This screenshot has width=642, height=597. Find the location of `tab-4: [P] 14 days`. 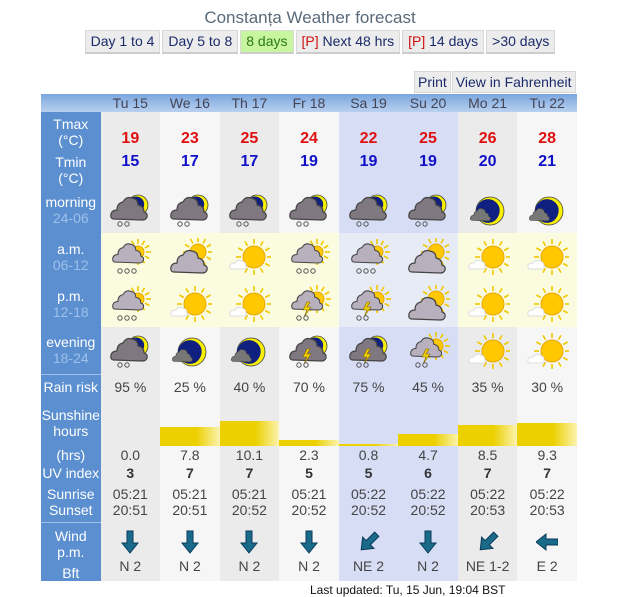

tab-4: [P] 14 days is located at coordinates (443, 42).